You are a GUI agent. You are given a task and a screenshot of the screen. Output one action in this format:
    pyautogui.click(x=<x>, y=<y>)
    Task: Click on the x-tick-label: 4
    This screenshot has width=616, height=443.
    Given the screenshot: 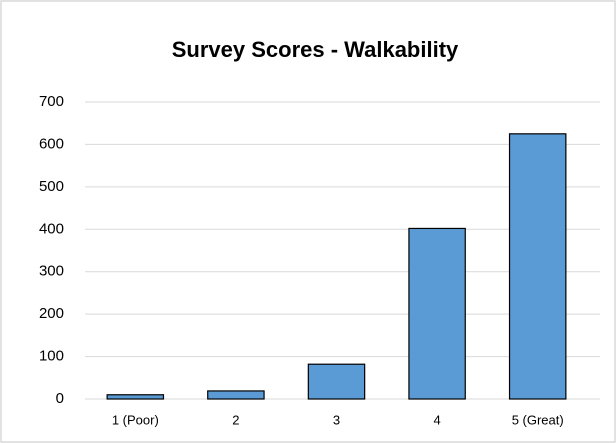 What is the action you would take?
    pyautogui.click(x=436, y=419)
    